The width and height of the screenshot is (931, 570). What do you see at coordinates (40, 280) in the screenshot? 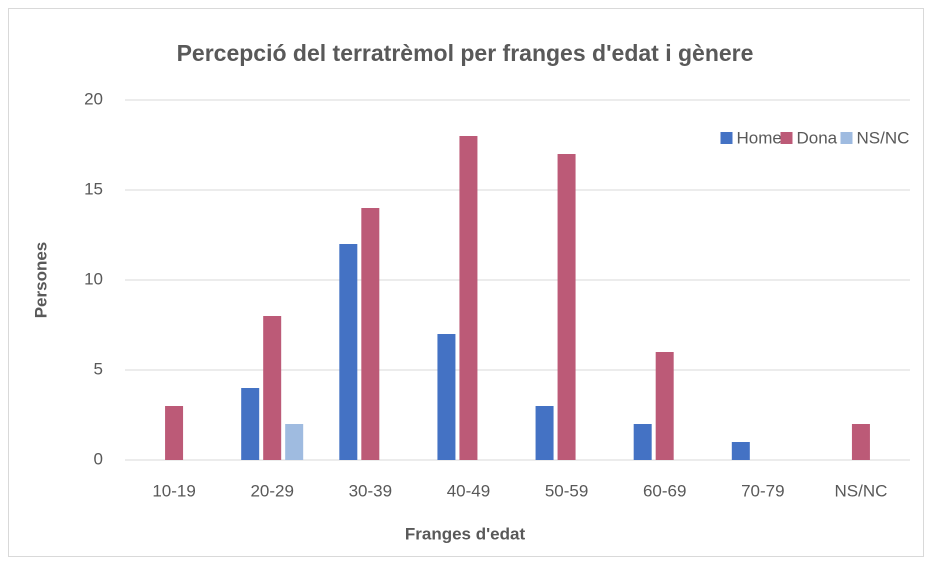
I see `y-axis-title: Persones` at bounding box center [40, 280].